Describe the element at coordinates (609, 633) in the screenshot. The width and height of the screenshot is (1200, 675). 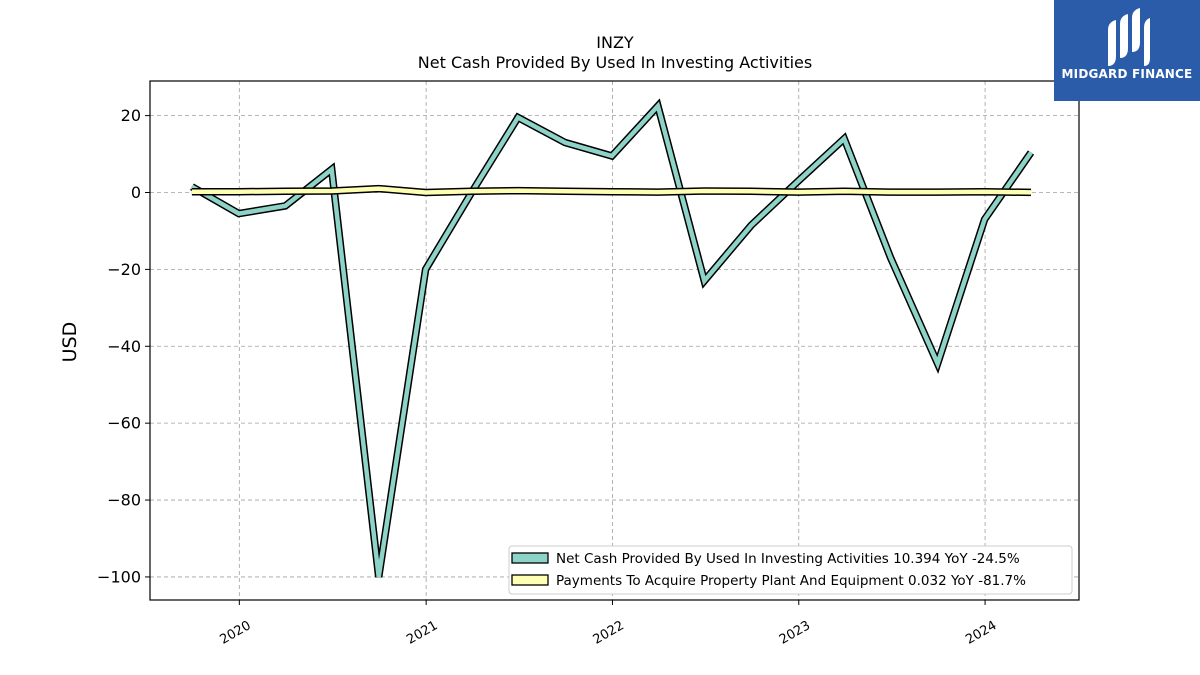
I see `x-tick-label: 2022` at that location.